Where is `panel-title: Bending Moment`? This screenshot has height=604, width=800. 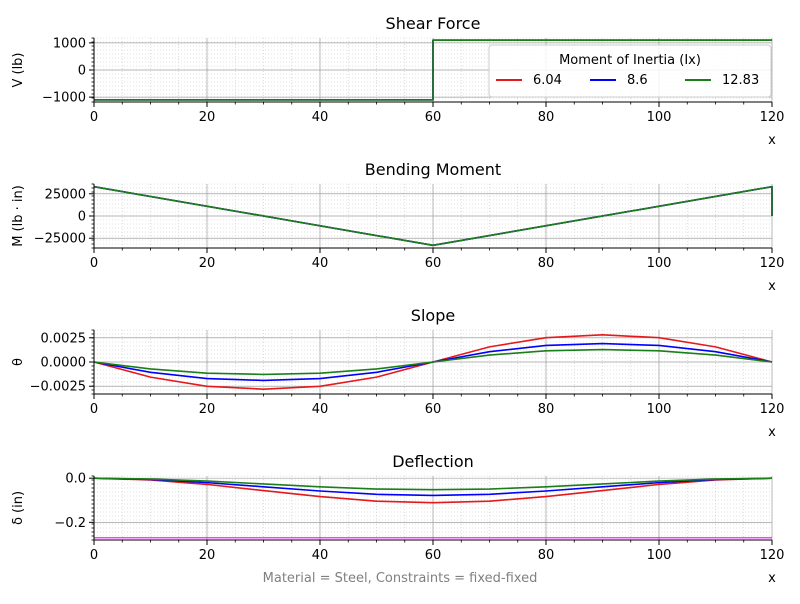 panel-title: Bending Moment is located at coordinates (433, 169).